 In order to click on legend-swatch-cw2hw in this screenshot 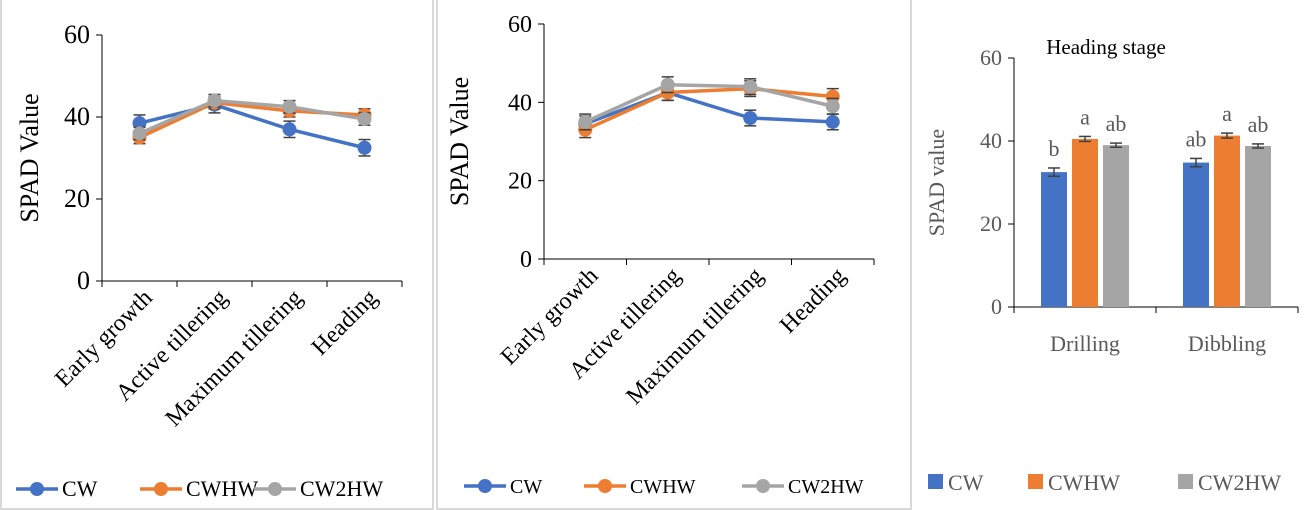, I will do `click(1185, 481)`.